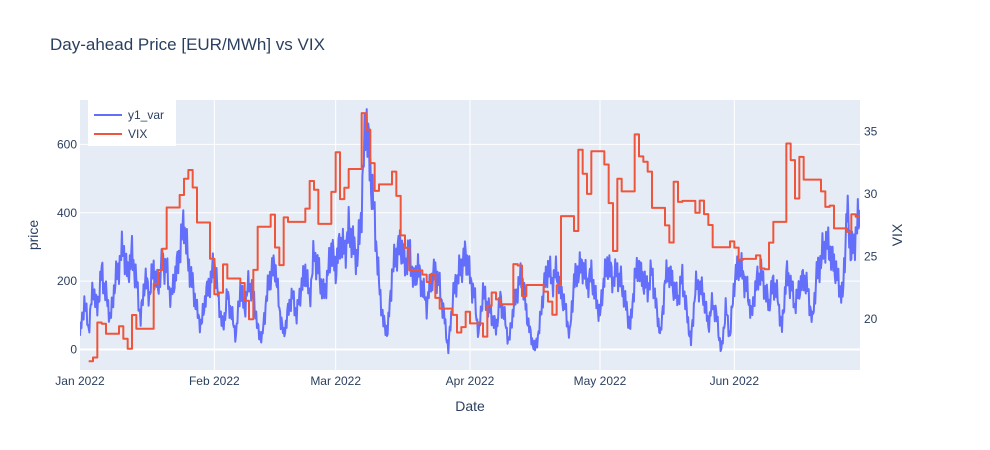  What do you see at coordinates (335, 381) in the screenshot?
I see `x-tick-label: Mar 2022` at bounding box center [335, 381].